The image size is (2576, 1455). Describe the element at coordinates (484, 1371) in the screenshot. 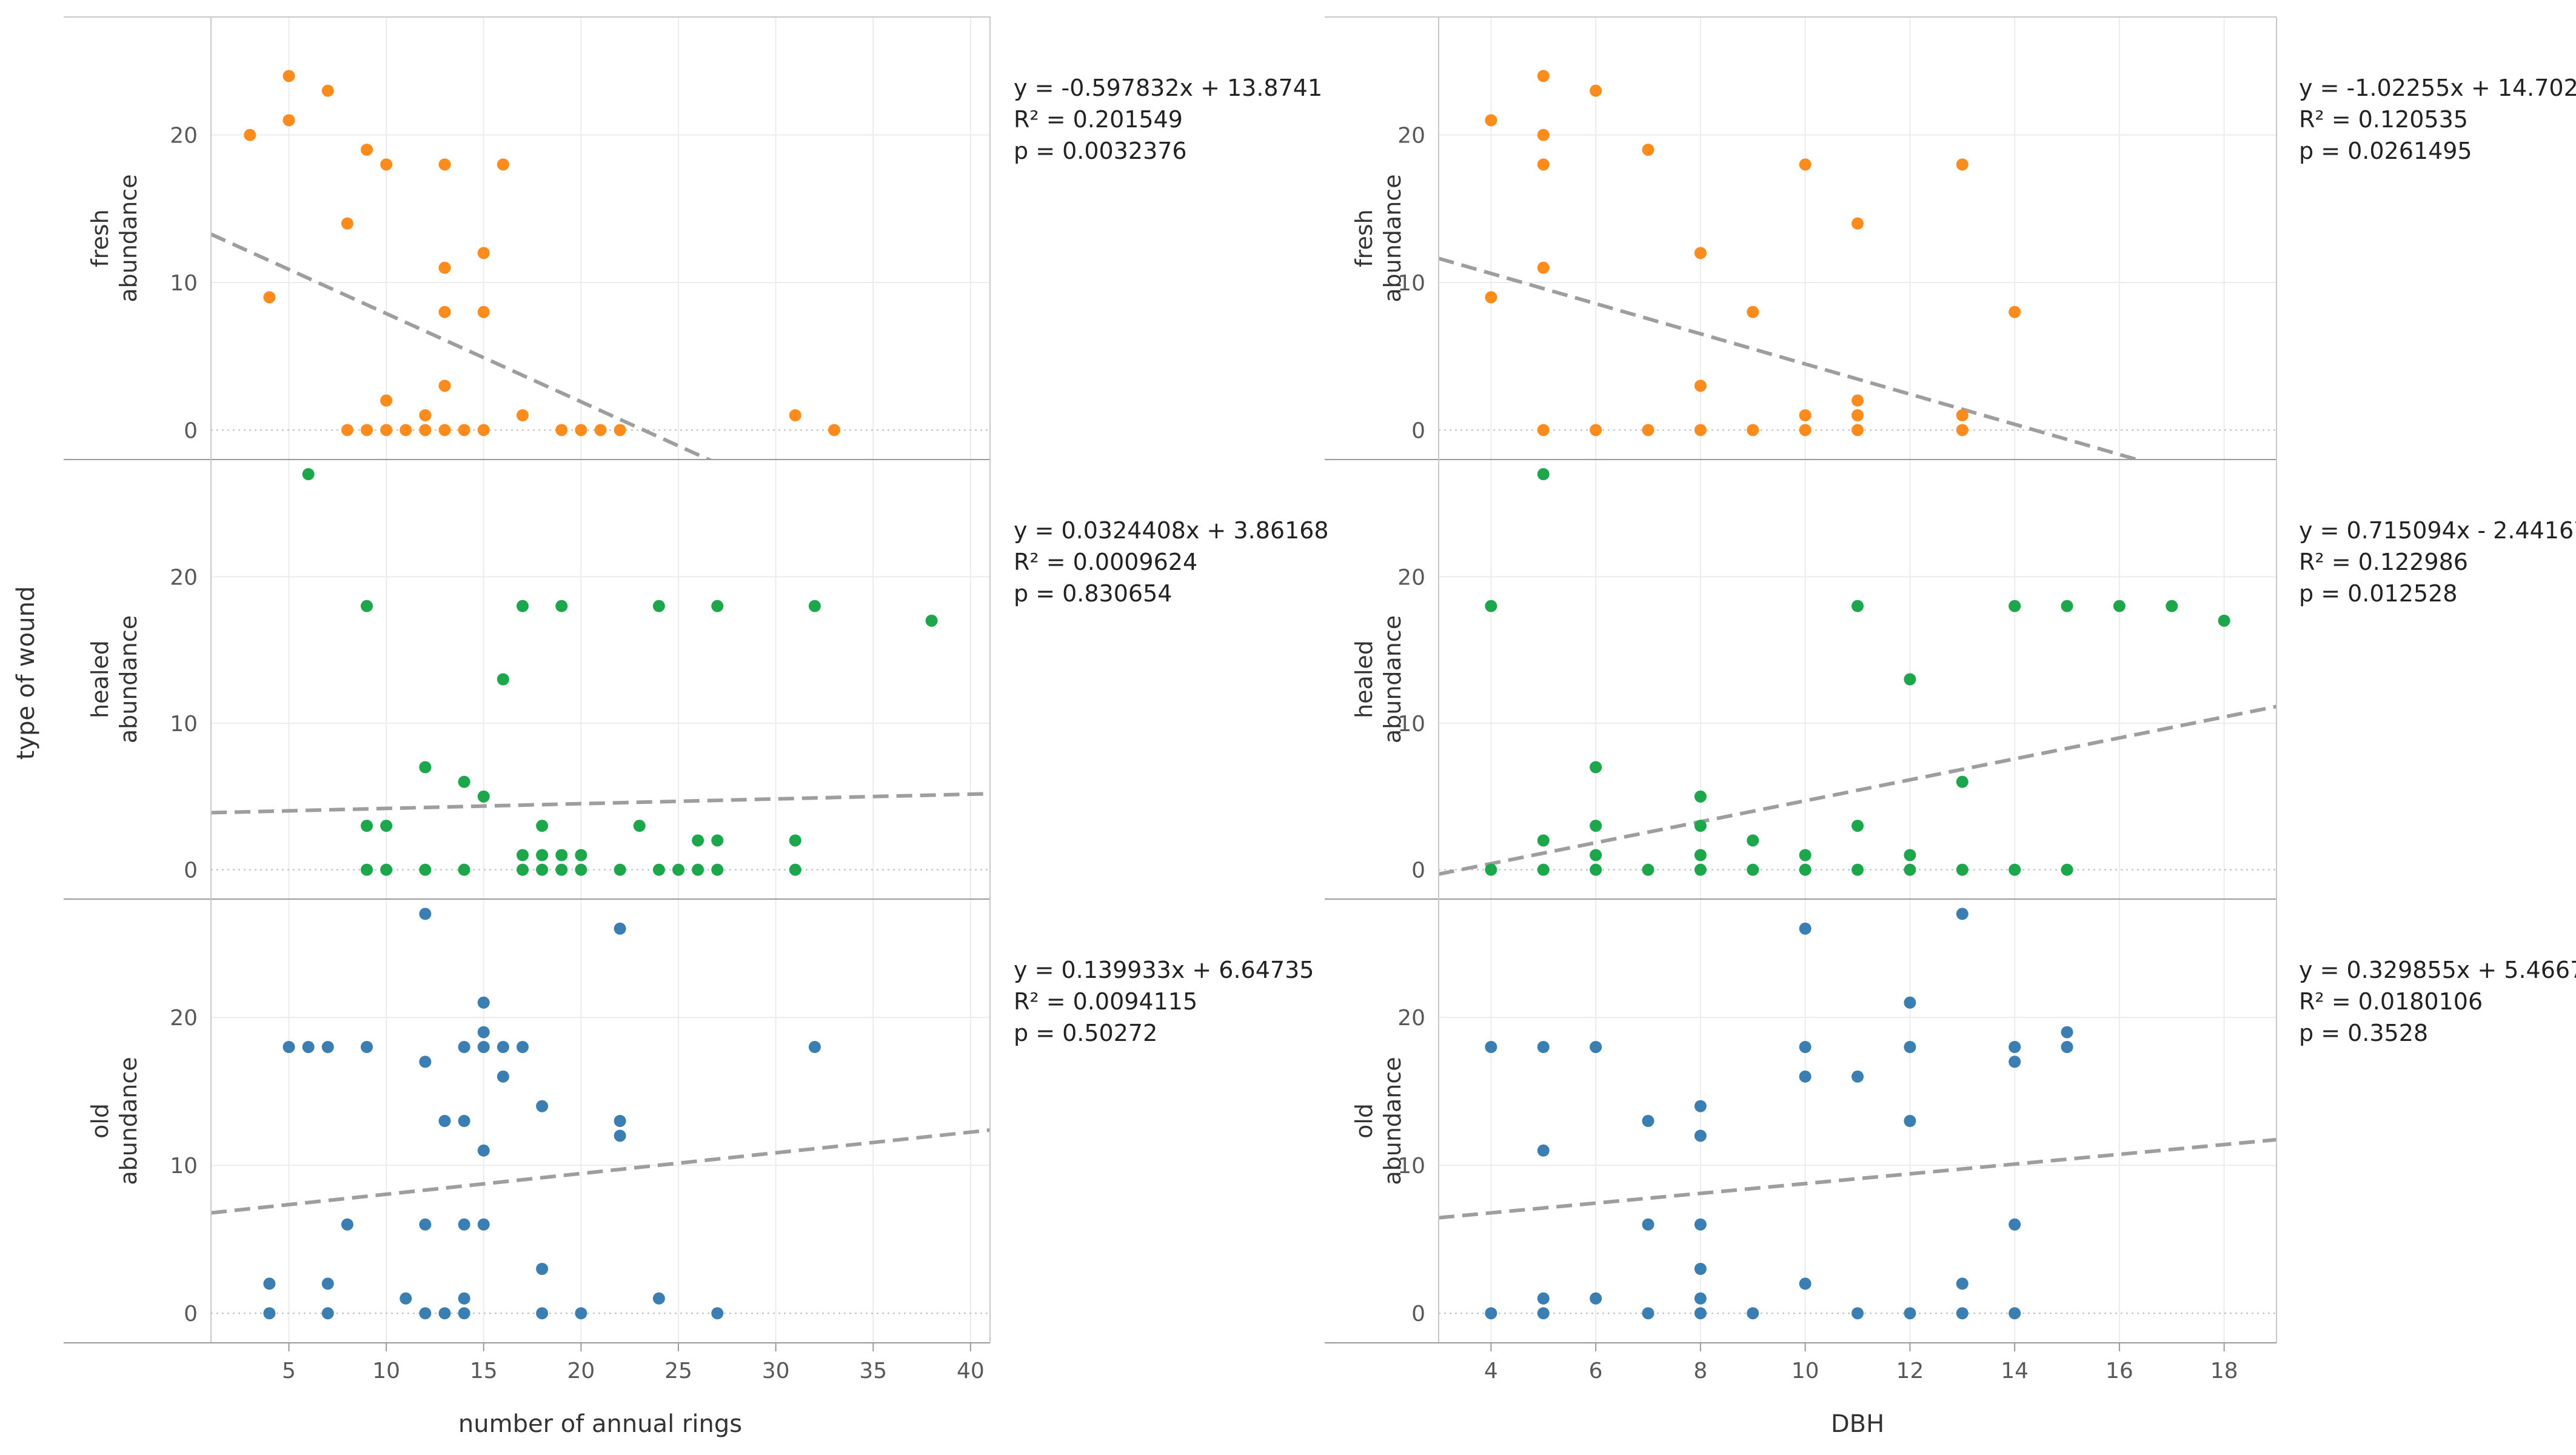

I see `x-tick-label: 15` at that location.